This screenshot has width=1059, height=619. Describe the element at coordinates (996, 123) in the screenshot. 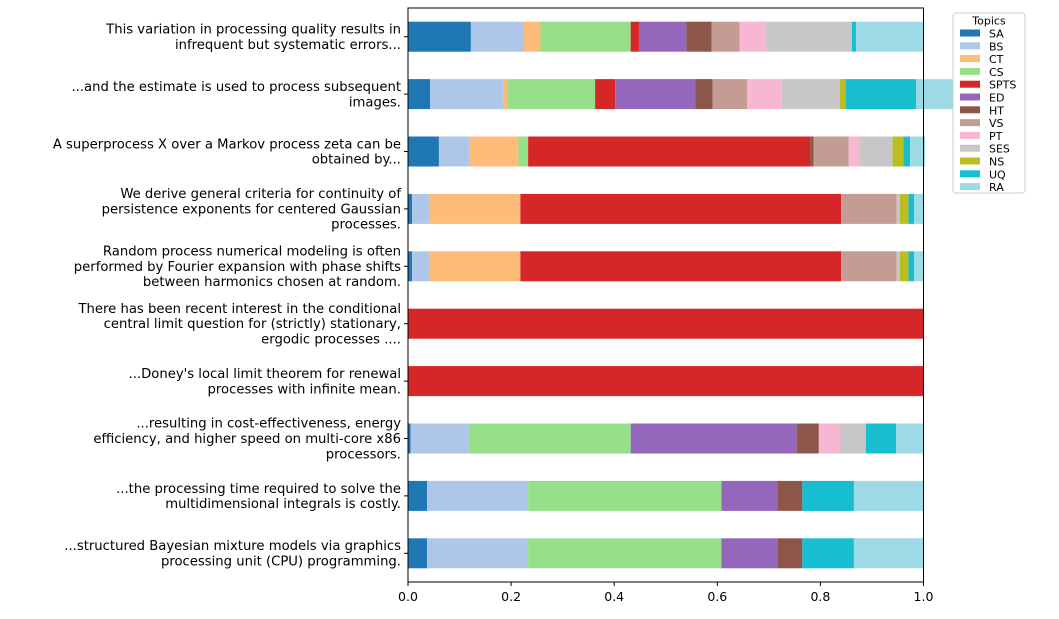

I see `legend-label-vs: VS` at that location.